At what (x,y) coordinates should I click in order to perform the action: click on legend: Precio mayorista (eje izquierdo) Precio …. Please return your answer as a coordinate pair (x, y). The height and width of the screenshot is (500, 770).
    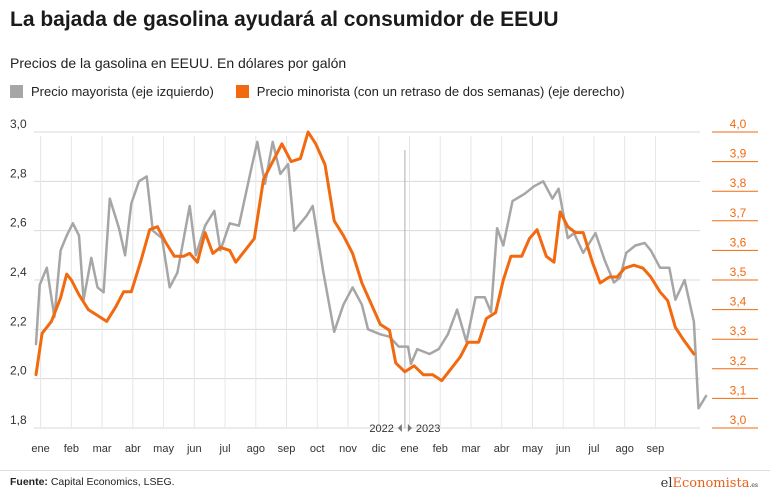
    Looking at the image, I should click on (328, 91).